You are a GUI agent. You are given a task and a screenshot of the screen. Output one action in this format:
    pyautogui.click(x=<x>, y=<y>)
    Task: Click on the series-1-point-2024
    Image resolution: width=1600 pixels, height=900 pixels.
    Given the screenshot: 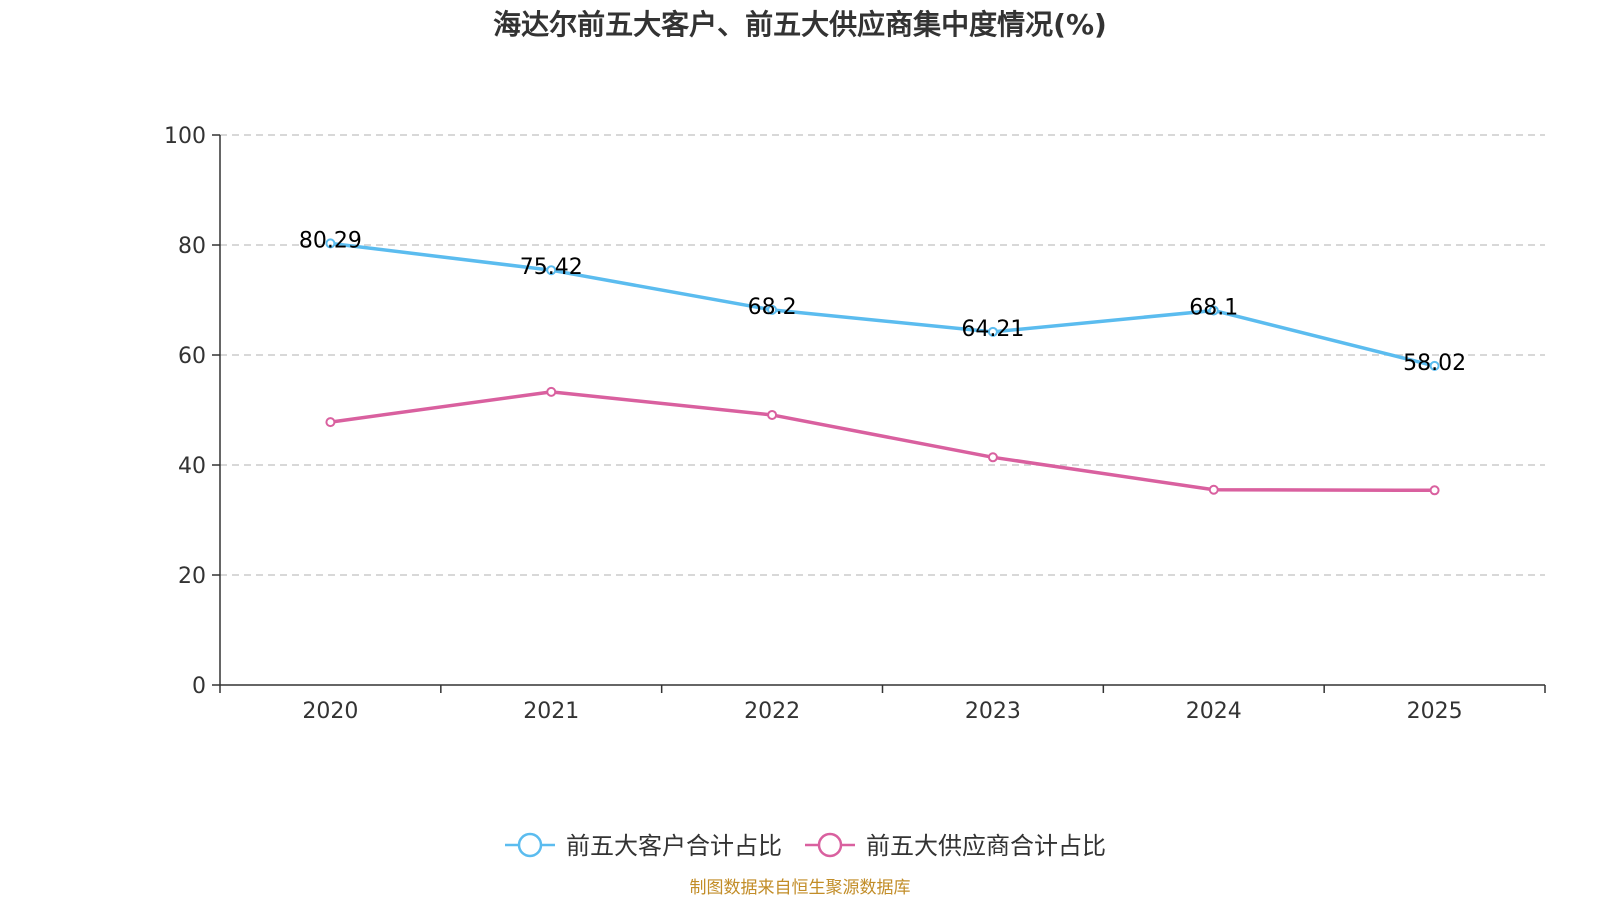 What is the action you would take?
    pyautogui.click(x=1213, y=489)
    